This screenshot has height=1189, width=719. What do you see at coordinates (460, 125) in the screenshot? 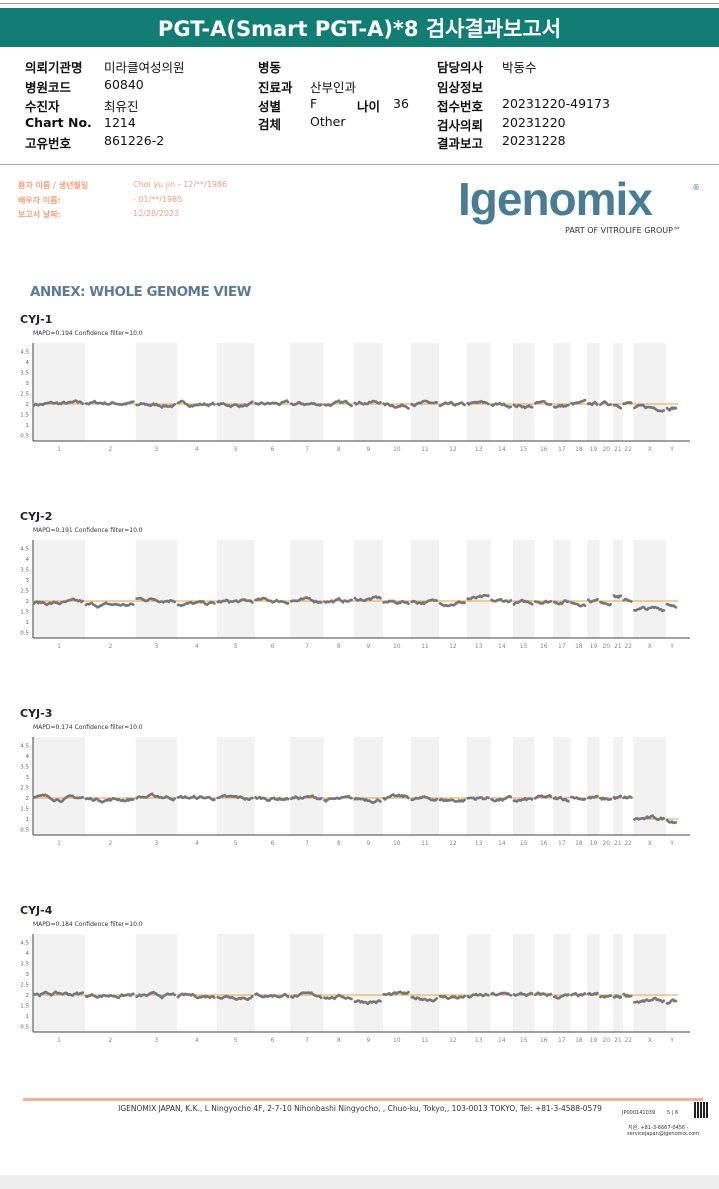
I see `request-label: 검사의뢰` at bounding box center [460, 125].